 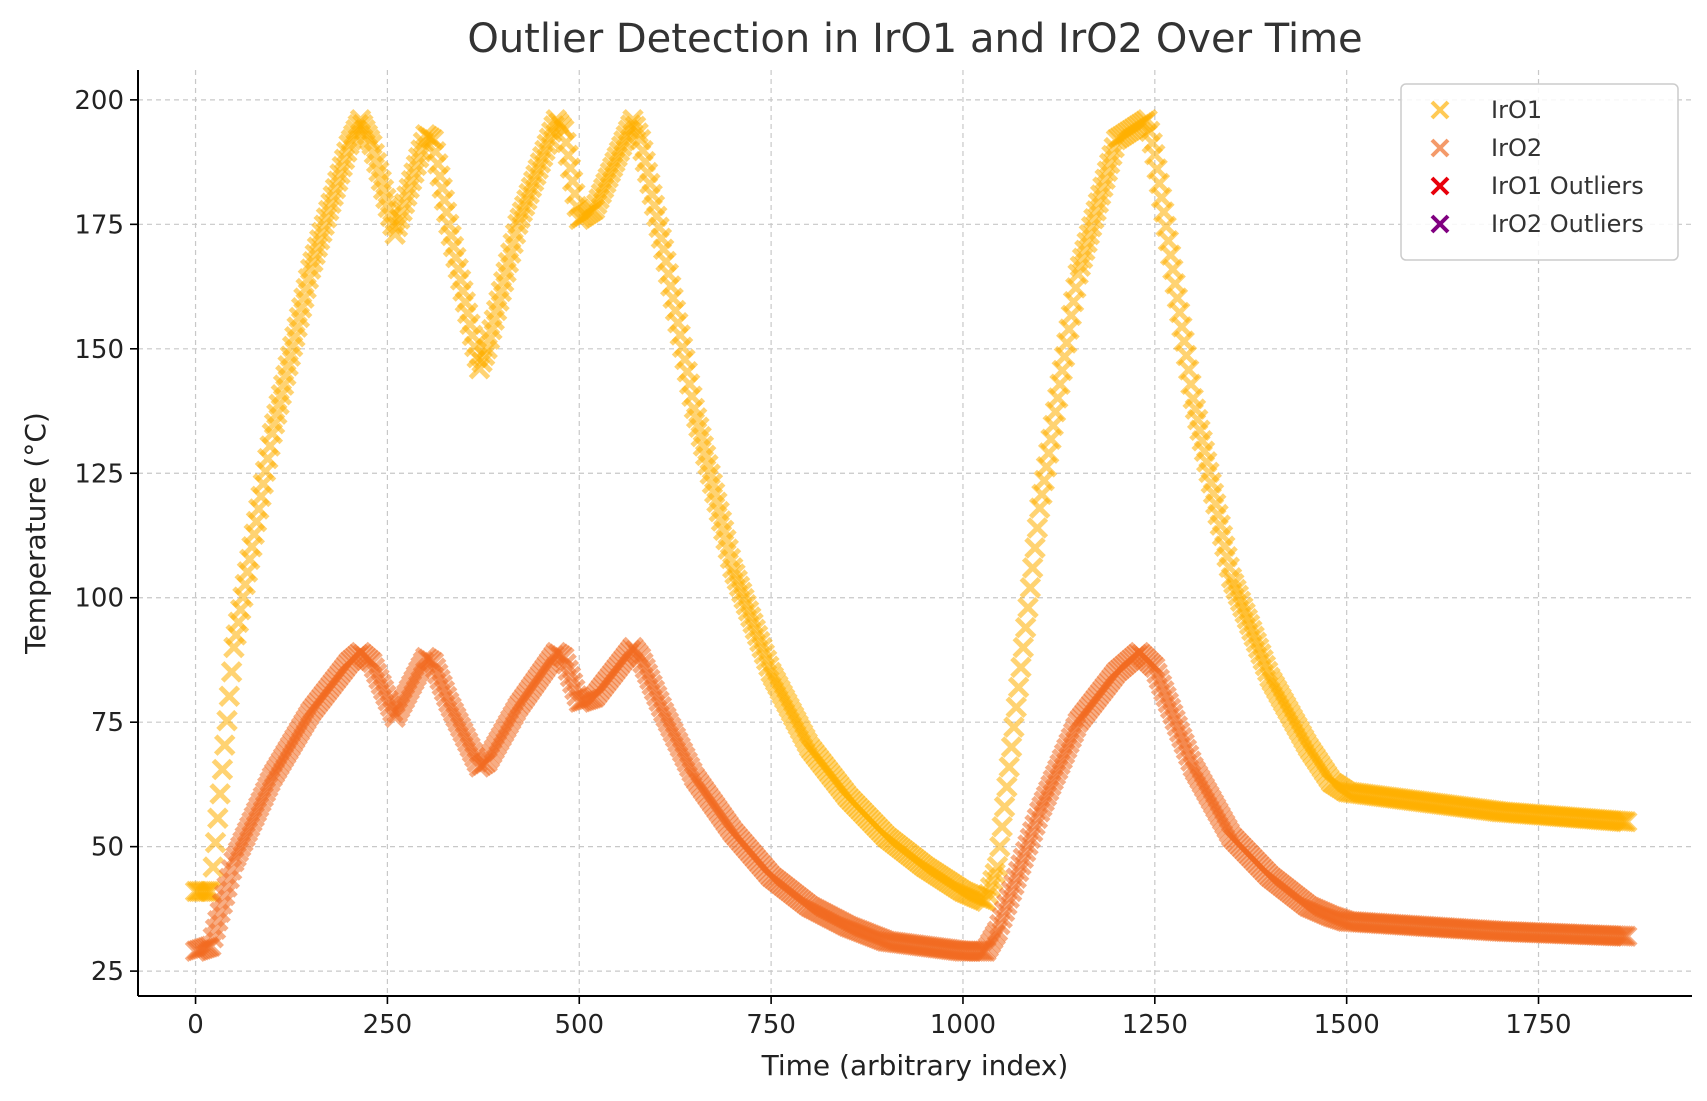 What do you see at coordinates (1155, 1025) in the screenshot?
I see `x-tick-label: 1250` at bounding box center [1155, 1025].